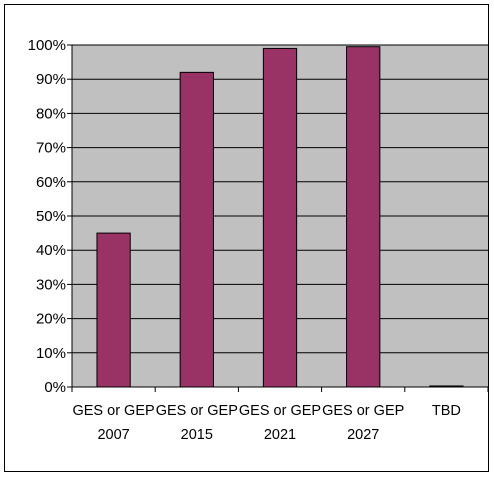 This screenshot has height=477, width=494. I want to click on y-tick-labels: 0% 10% 20% 30% 40% 50% 60% 70% 80% 90% 100%, so click(47, 216).